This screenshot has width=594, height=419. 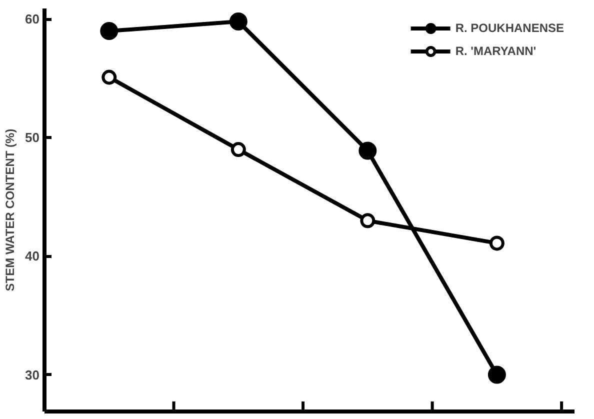 I want to click on y-axis-title: STEM WATER CONTENT (%), so click(x=10, y=210).